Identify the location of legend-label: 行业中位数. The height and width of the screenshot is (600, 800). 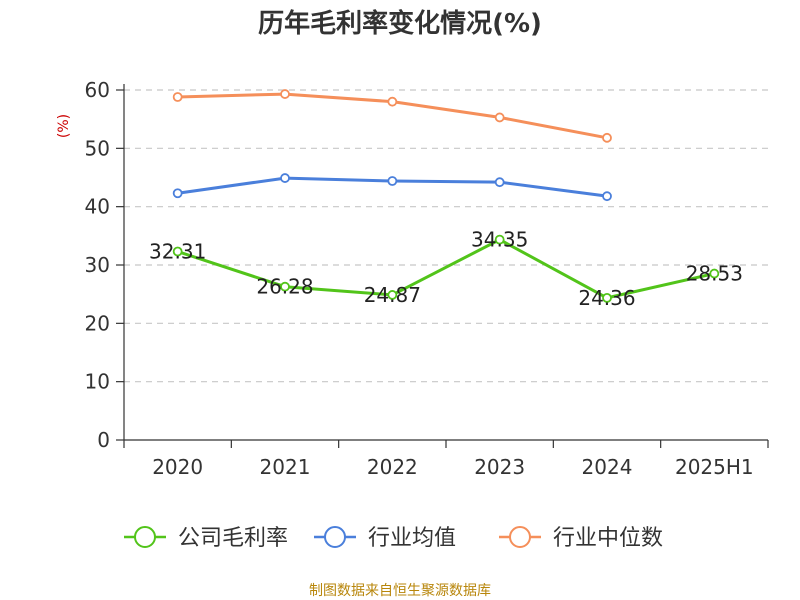
(608, 538).